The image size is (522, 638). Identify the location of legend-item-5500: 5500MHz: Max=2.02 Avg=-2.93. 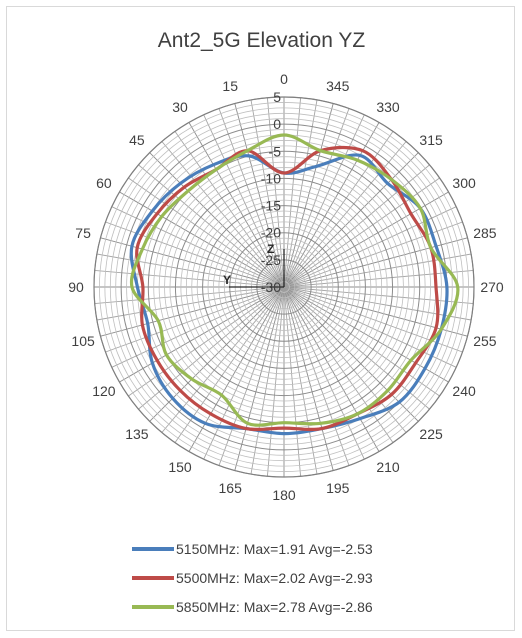
(252, 577).